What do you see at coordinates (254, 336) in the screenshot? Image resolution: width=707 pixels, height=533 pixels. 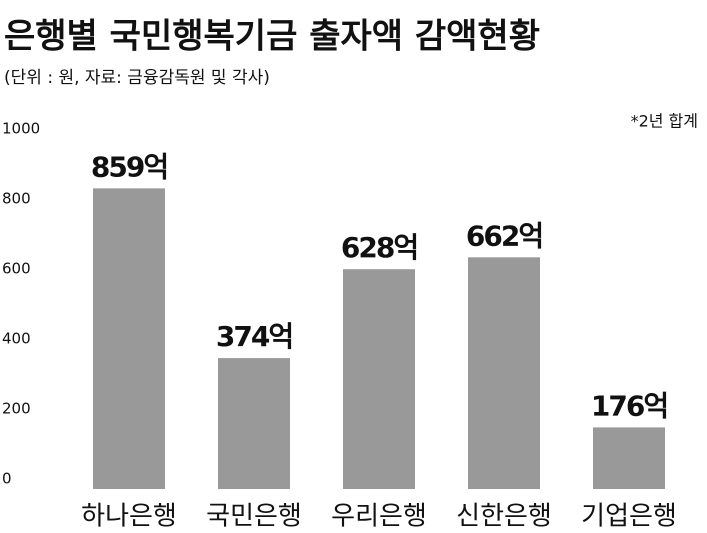 I see `data-label: 374억` at bounding box center [254, 336].